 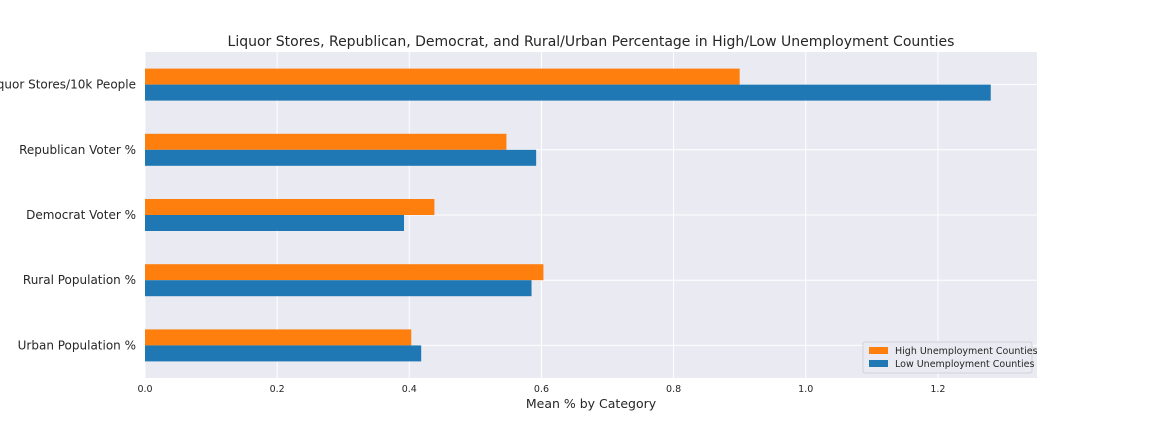 I want to click on x-tick-label: 0.6, so click(x=541, y=389).